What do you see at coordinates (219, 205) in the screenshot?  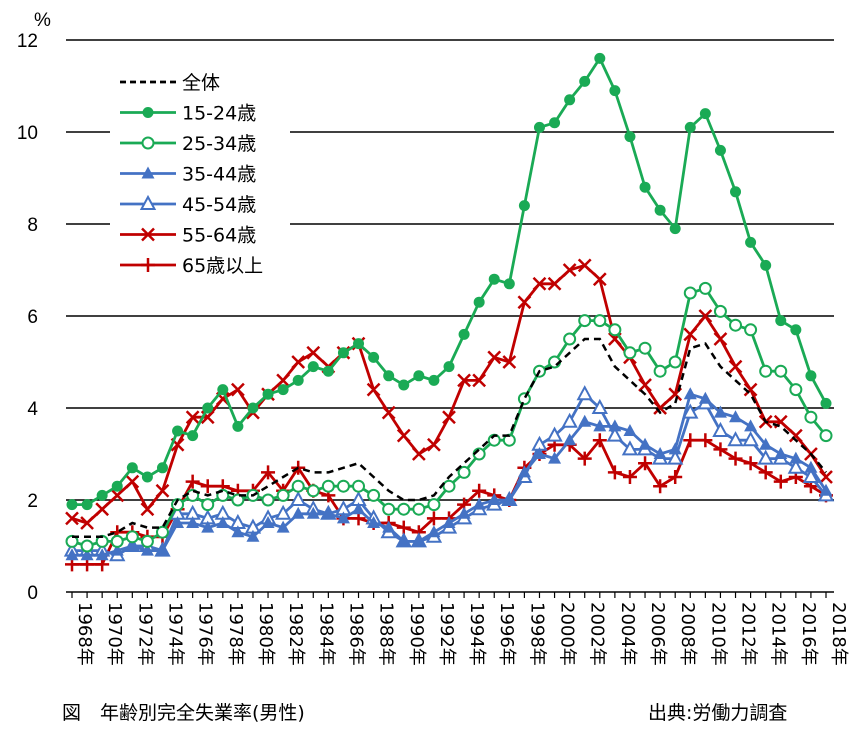 I see `legend-label: 45-54歳` at bounding box center [219, 205].